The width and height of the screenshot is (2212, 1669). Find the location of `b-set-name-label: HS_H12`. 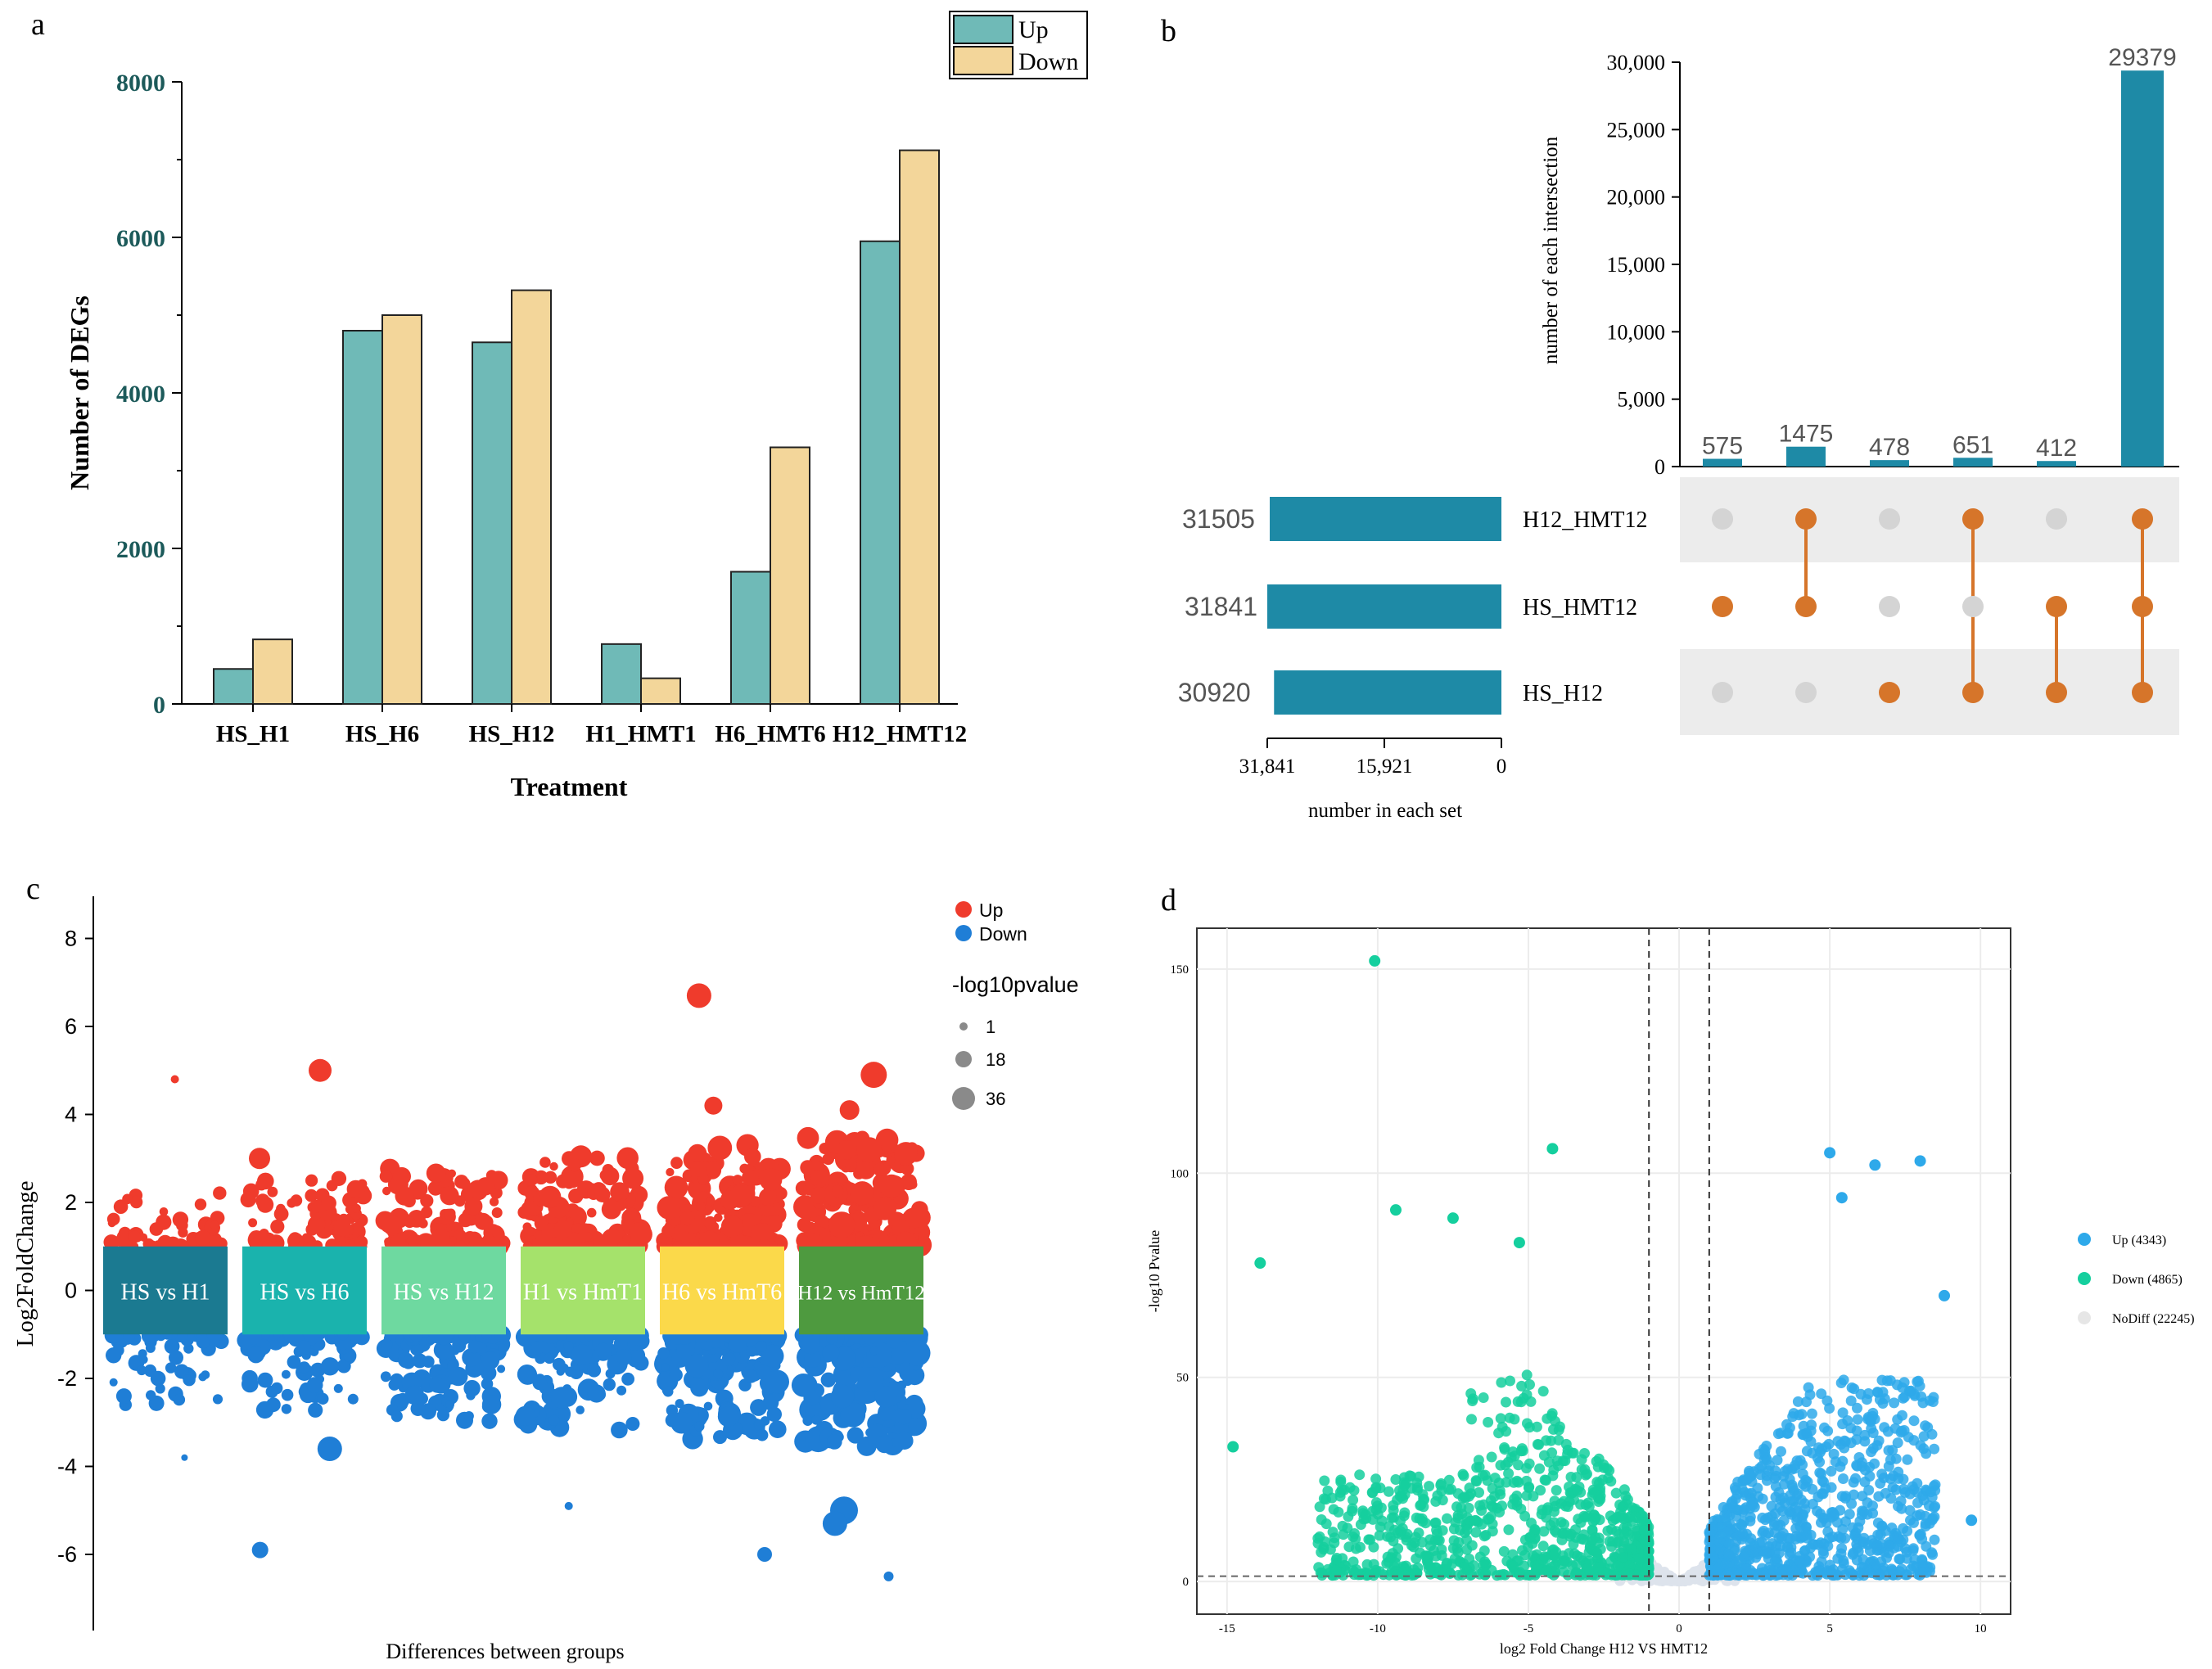

b-set-name-label: HS_H12 is located at coordinates (1563, 693).